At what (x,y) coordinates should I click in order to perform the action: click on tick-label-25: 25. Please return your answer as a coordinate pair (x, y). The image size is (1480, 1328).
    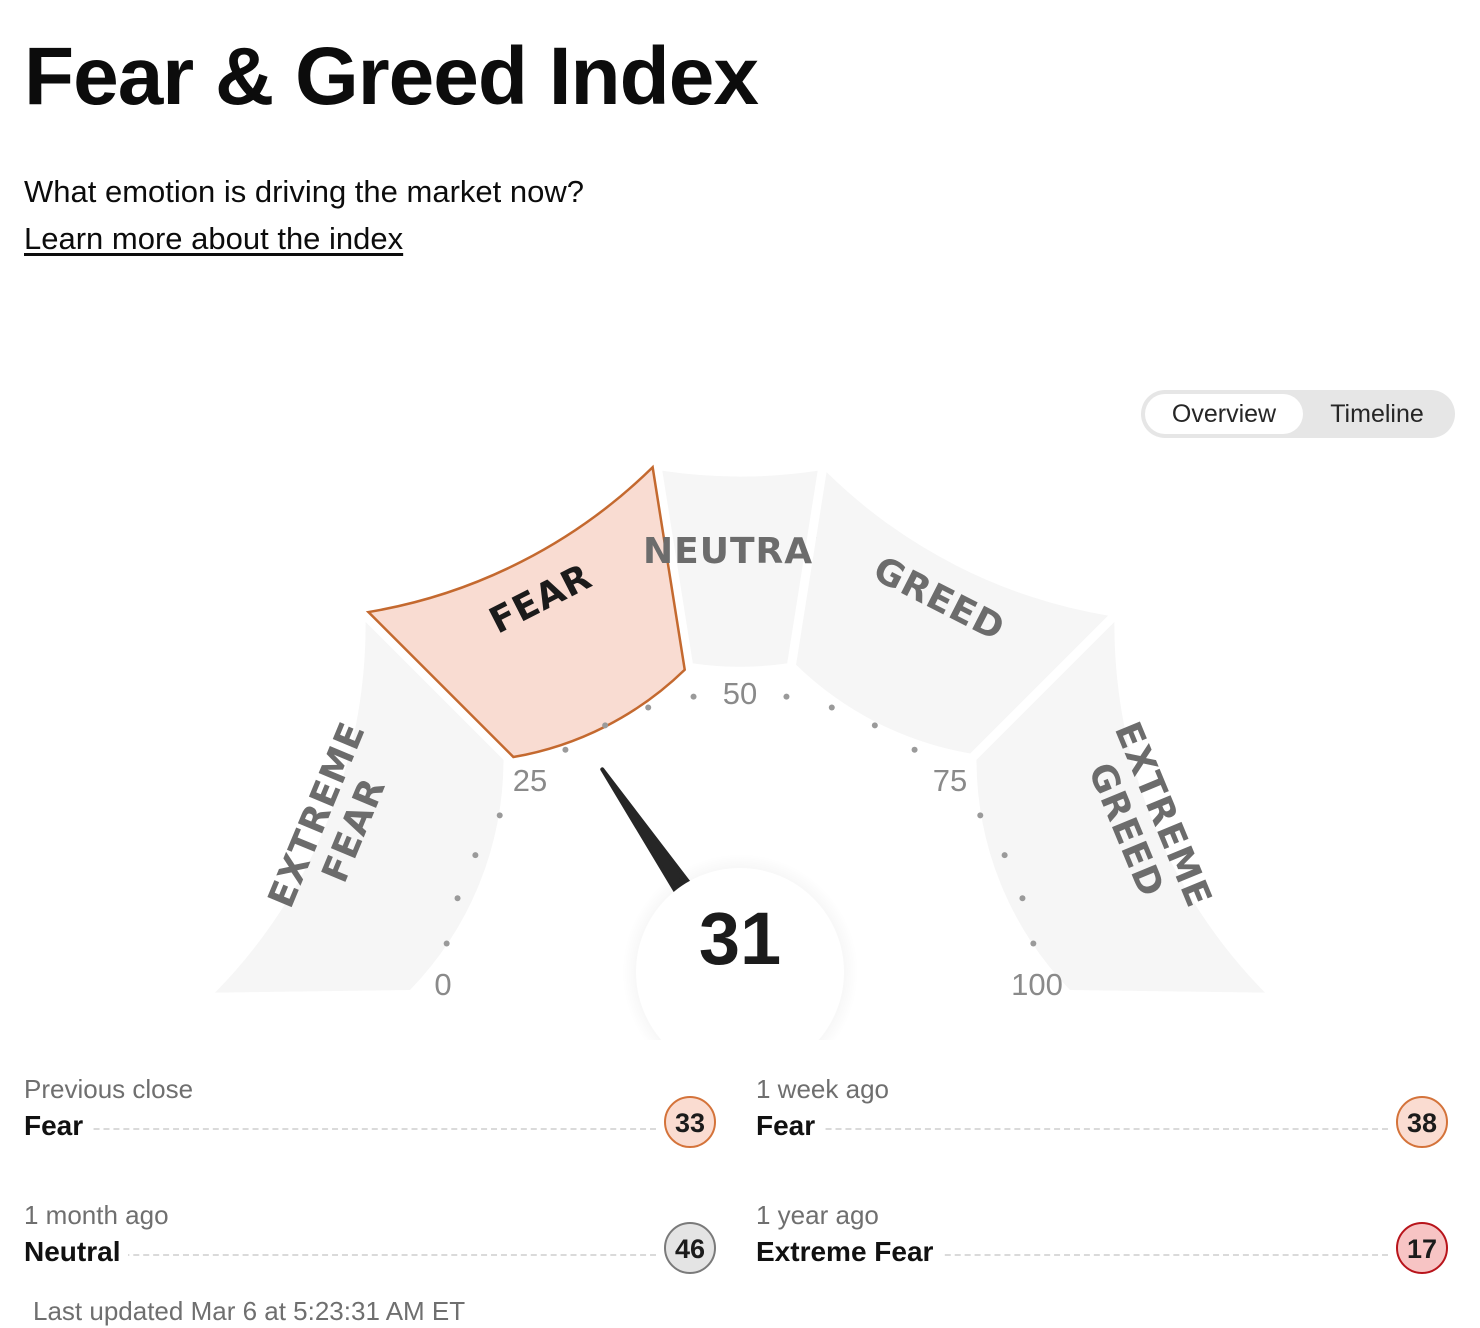
    Looking at the image, I should click on (530, 780).